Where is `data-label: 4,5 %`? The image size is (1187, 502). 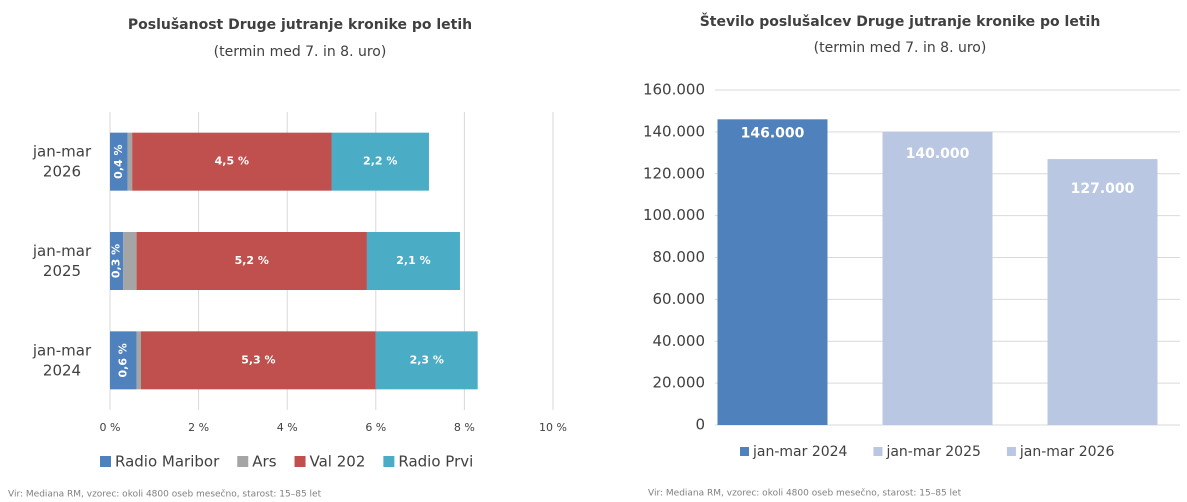
data-label: 4,5 % is located at coordinates (232, 161).